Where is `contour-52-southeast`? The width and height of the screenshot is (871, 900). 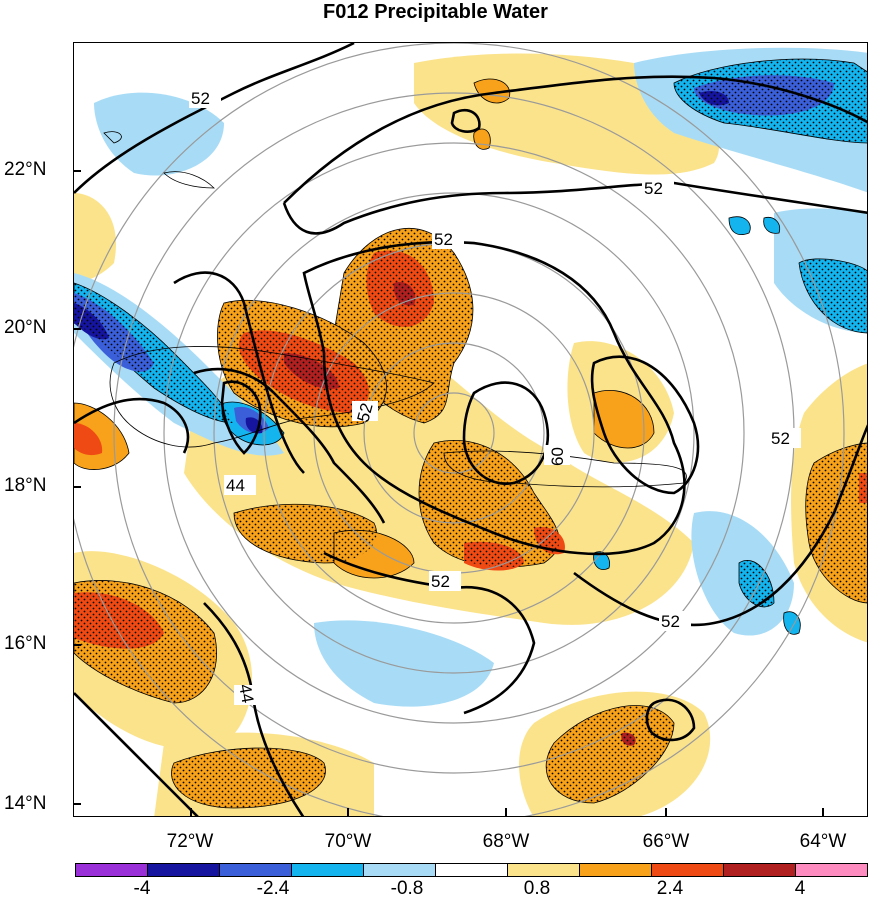
contour-52-southeast is located at coordinates (720, 525).